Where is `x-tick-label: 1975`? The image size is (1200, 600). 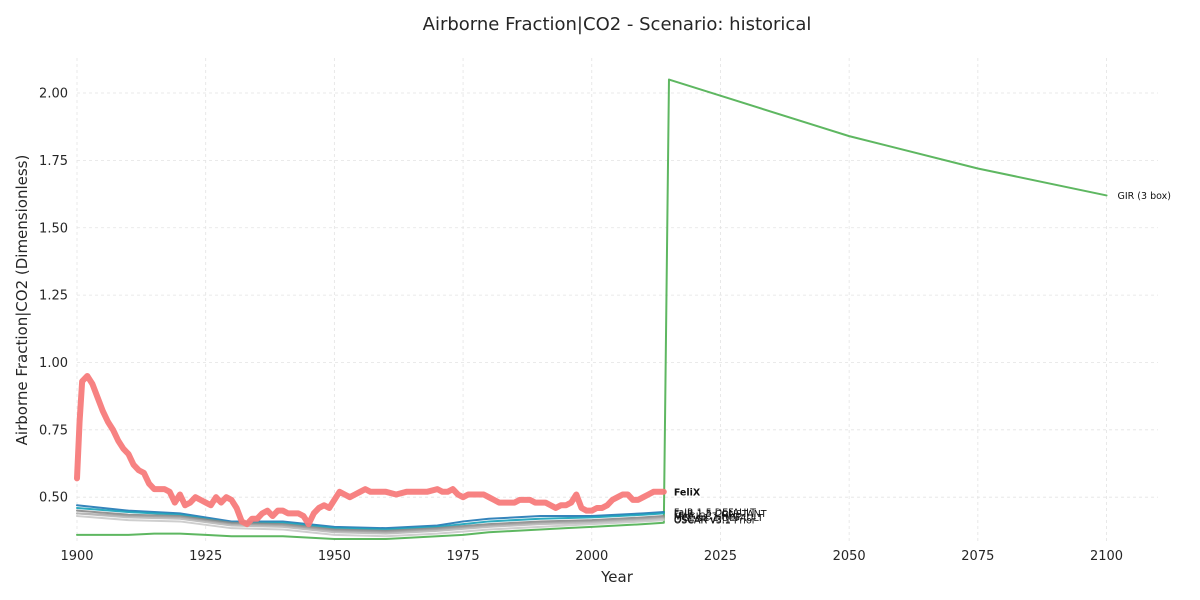
x-tick-label: 1975 is located at coordinates (463, 556).